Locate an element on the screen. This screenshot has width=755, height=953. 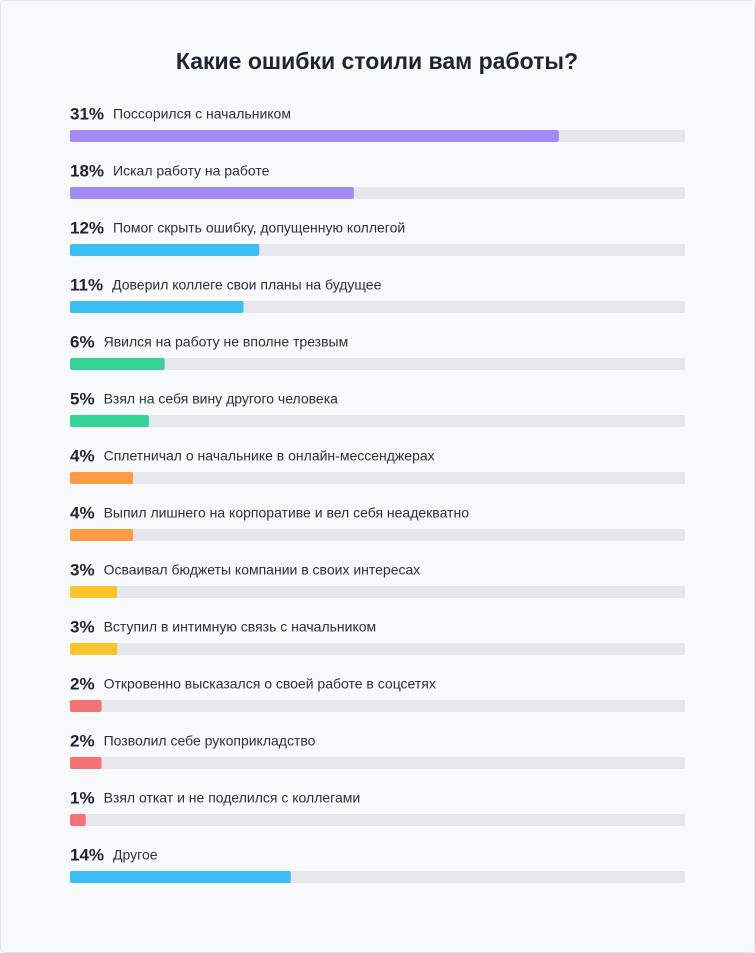
value-label: 1% is located at coordinates (82, 797).